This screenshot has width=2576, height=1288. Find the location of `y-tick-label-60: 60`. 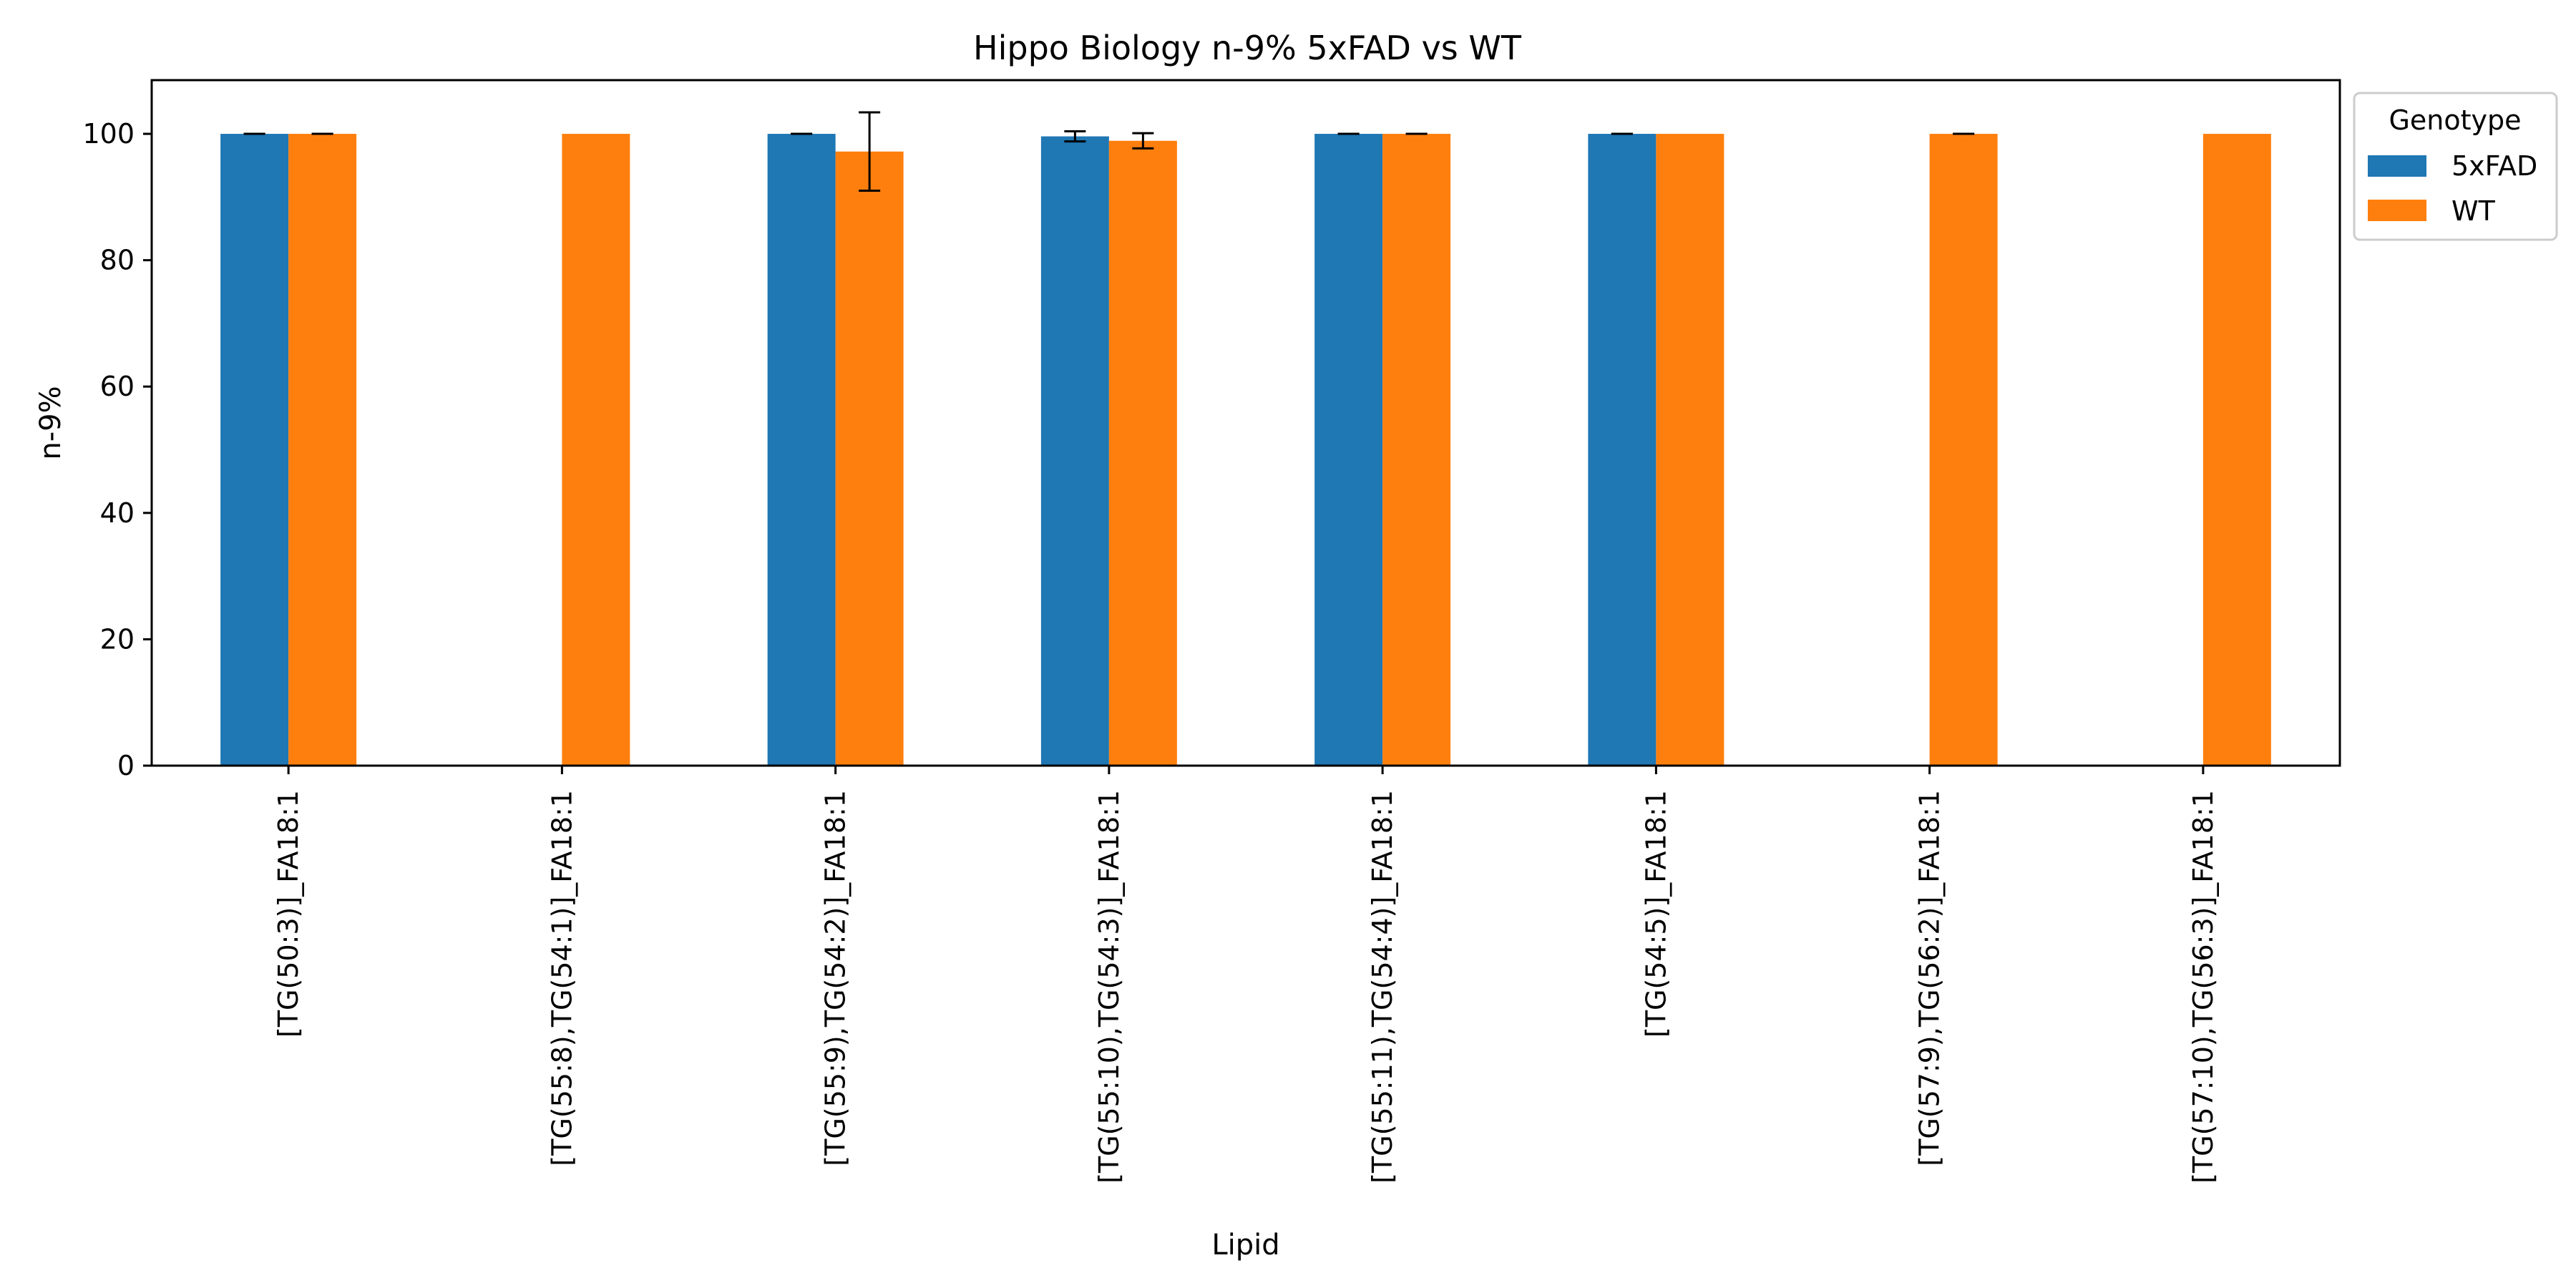

y-tick-label-60: 60 is located at coordinates (117, 386).